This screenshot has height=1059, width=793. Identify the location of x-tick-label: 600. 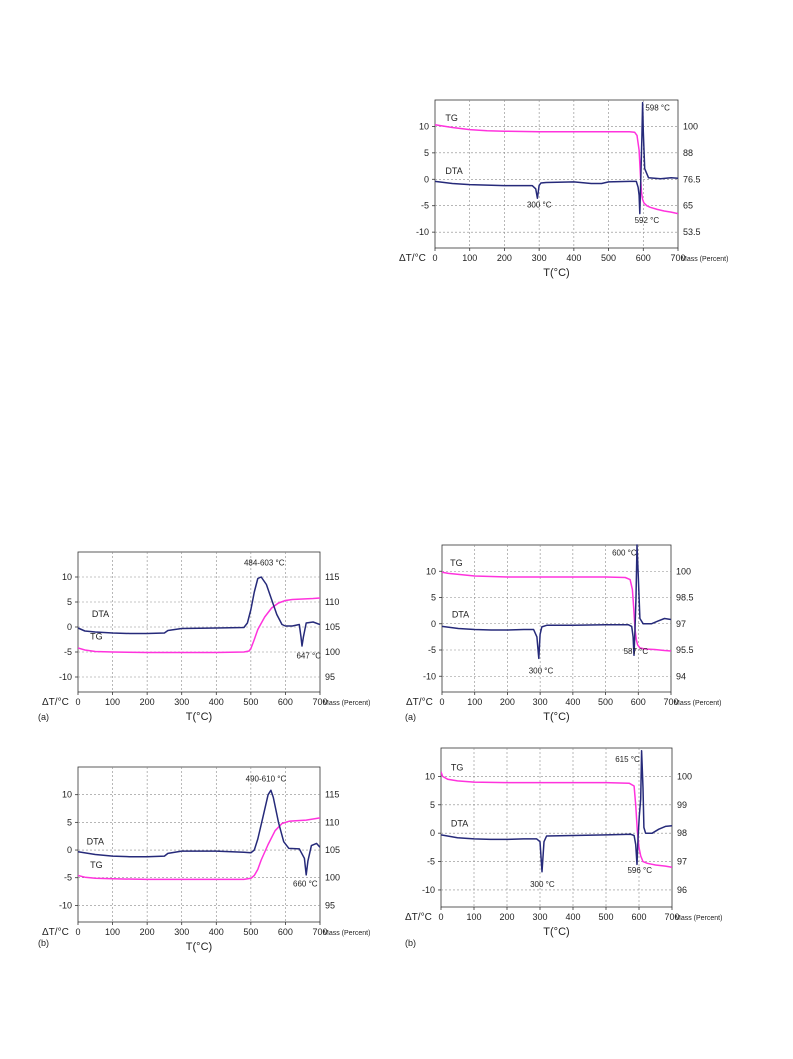
(285, 932).